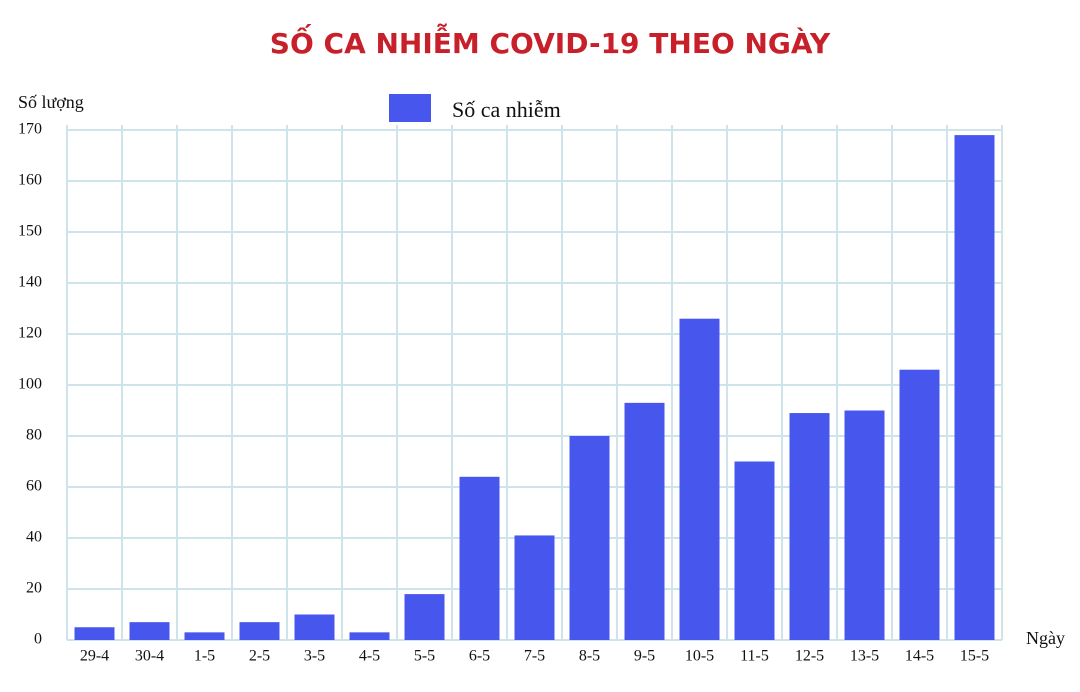 This screenshot has width=1080, height=692. What do you see at coordinates (589, 656) in the screenshot?
I see `x-tick-label: 8-5` at bounding box center [589, 656].